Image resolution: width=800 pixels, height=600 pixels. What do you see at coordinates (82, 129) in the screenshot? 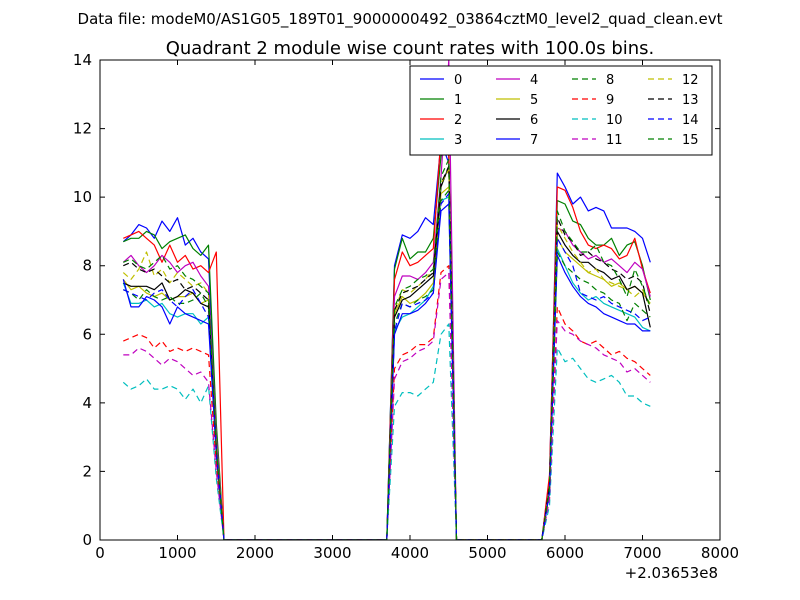
I see `y-tick-label: 12` at bounding box center [82, 129].